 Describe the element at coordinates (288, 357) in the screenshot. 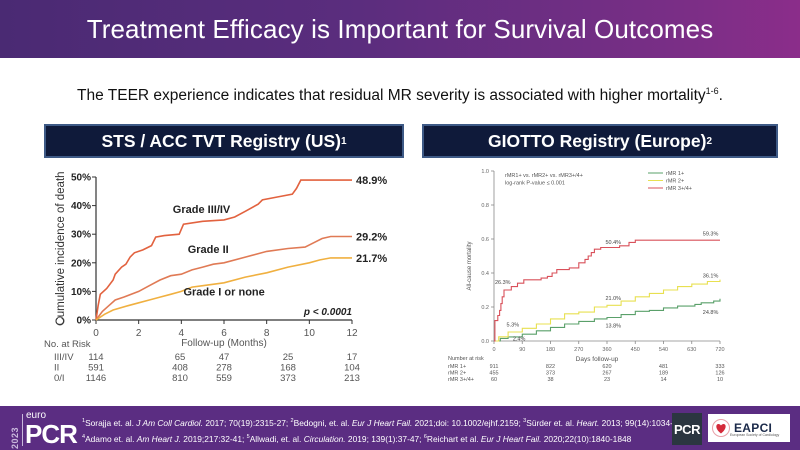

I see `risk-value: 25` at that location.